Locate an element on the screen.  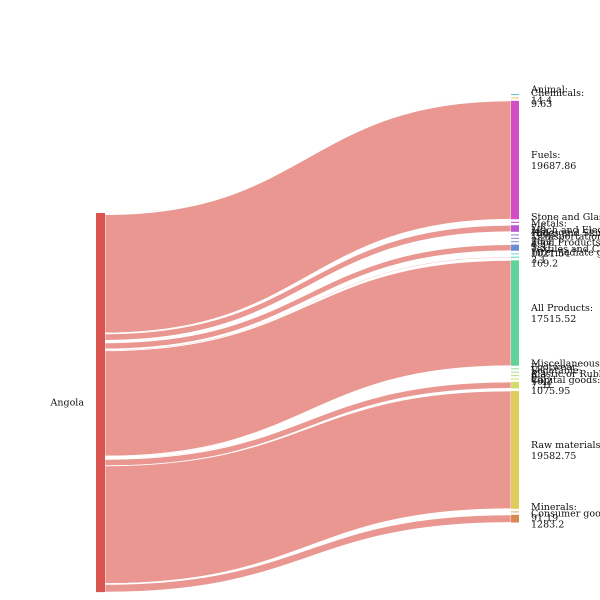
node-label-plastic-or-rubber: Plastic or Rubber: is located at coordinates (565, 374).